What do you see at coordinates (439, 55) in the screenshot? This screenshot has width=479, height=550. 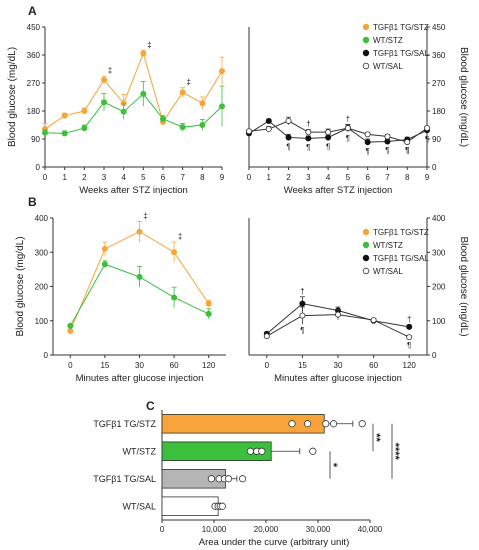 I see `y-tick-label: 360` at bounding box center [439, 55].